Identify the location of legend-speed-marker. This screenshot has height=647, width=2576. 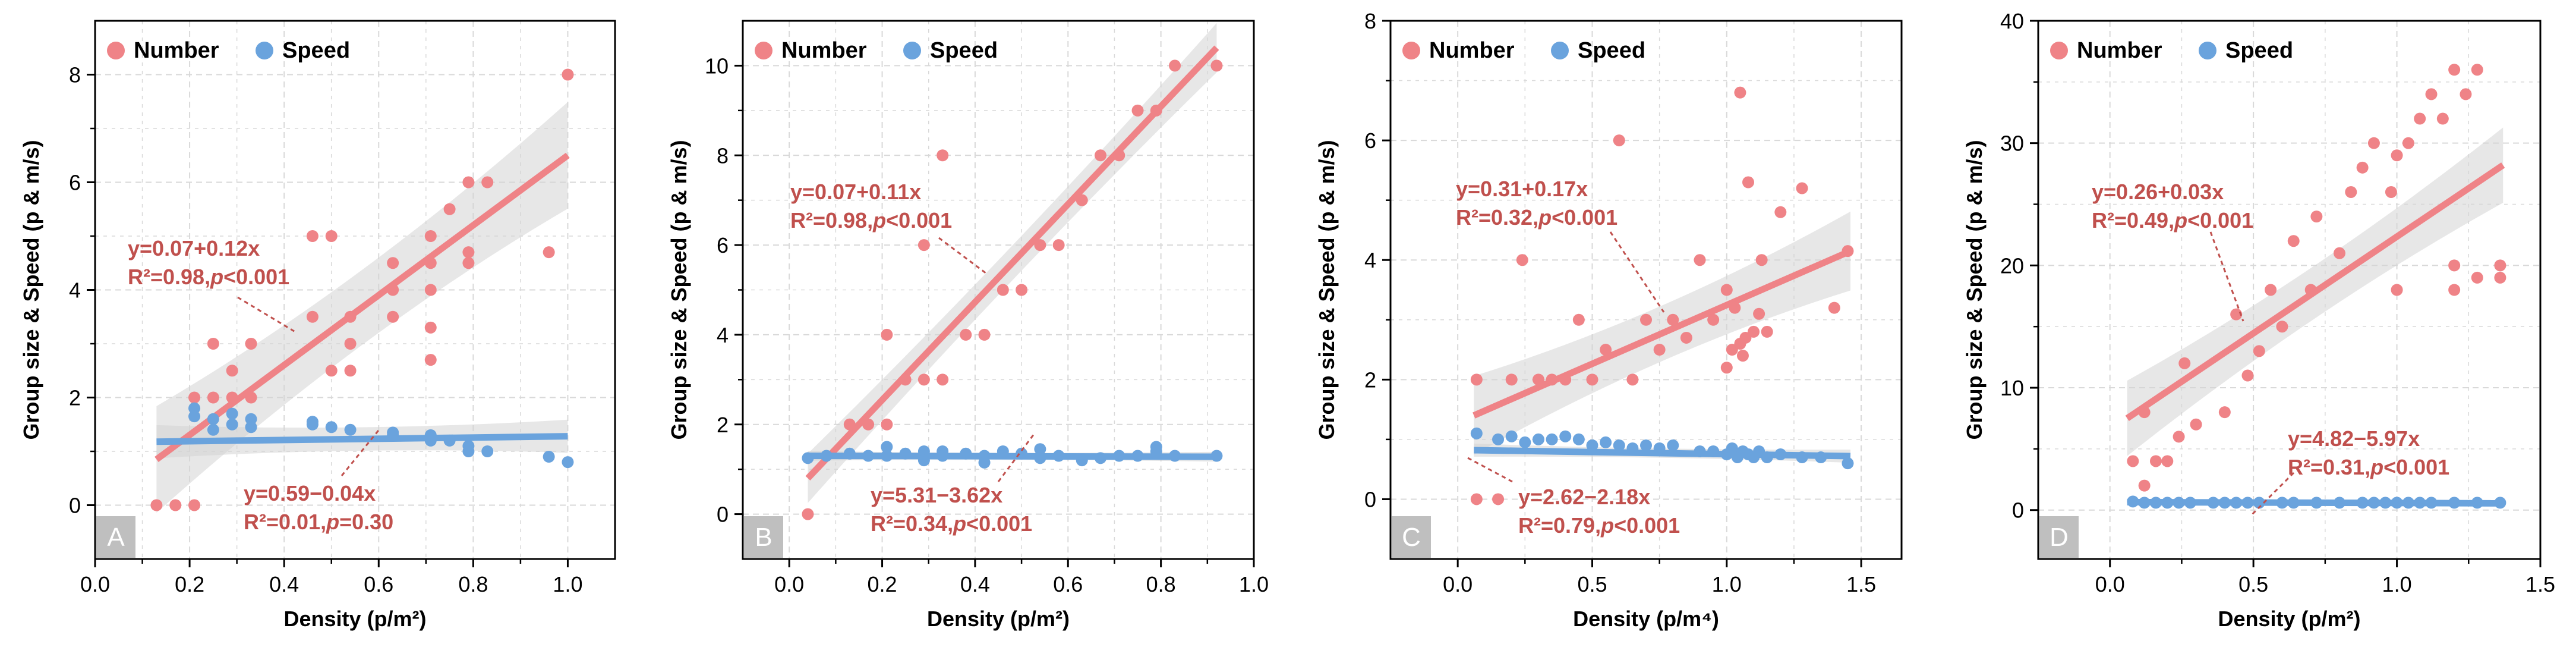
(912, 51).